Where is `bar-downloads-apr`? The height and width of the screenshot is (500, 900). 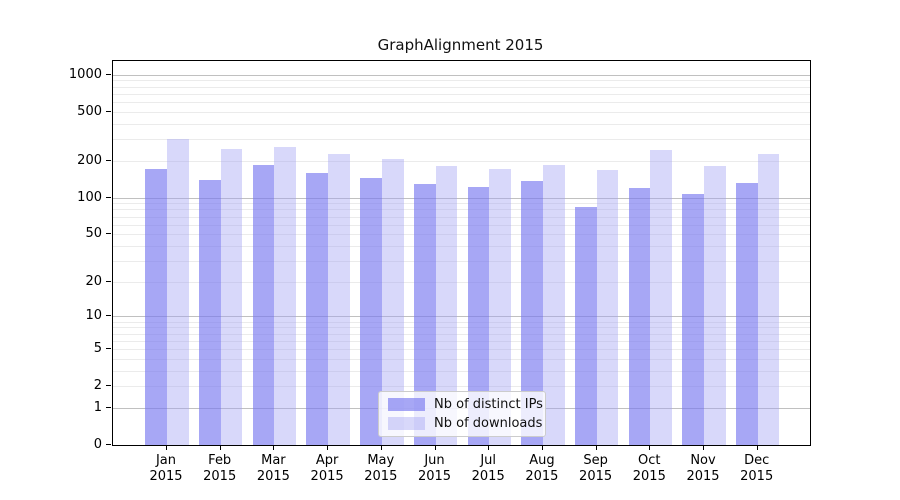 bar-downloads-apr is located at coordinates (339, 299).